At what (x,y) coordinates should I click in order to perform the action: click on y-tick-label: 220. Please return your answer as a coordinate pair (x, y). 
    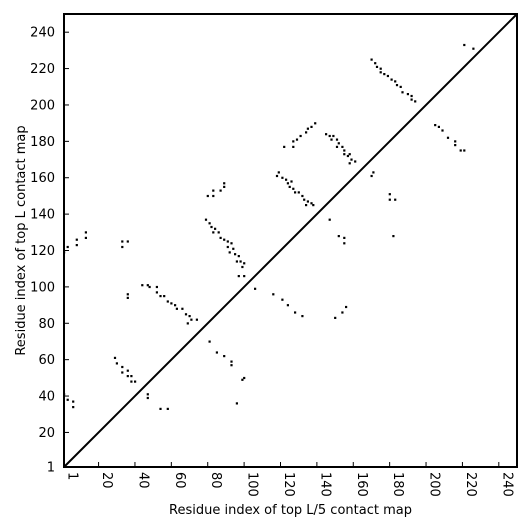
    Looking at the image, I should click on (42, 69).